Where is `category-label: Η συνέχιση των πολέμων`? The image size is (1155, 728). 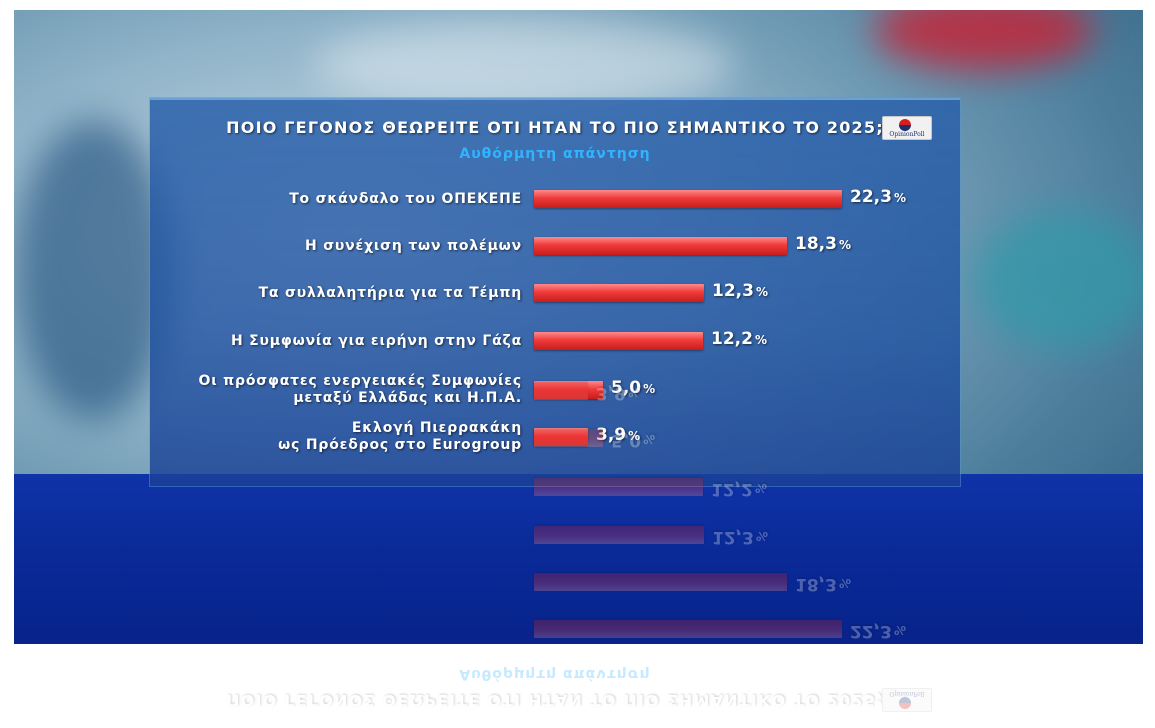
category-label: Η συνέχιση των πολέμων is located at coordinates (342, 246).